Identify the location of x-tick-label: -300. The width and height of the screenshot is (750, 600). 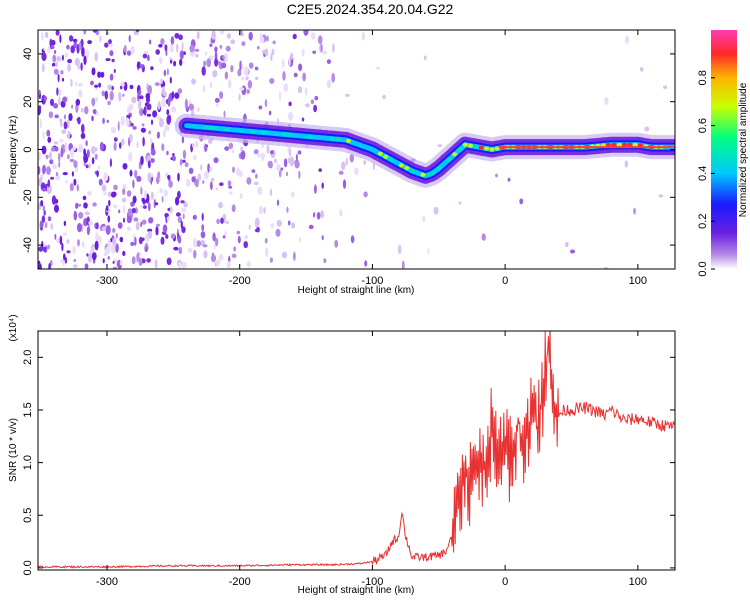
(107, 582).